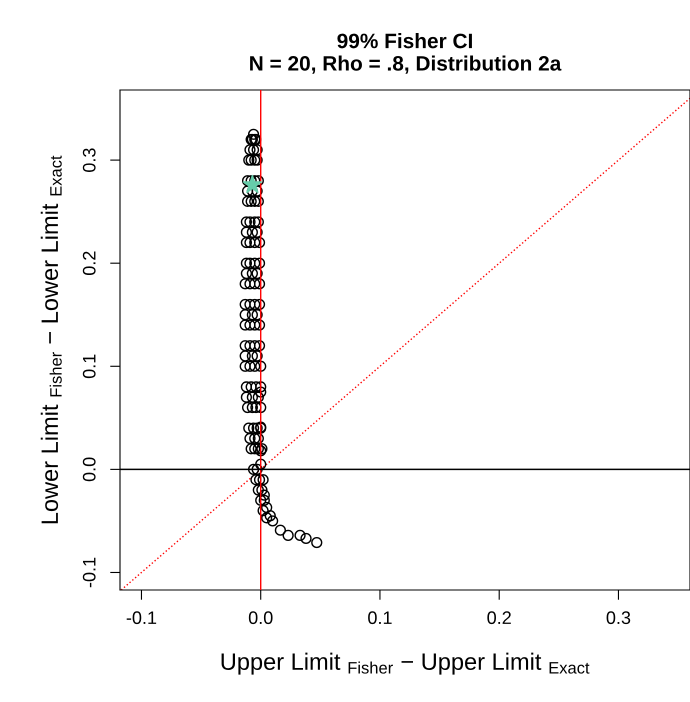 The width and height of the screenshot is (690, 702). Describe the element at coordinates (89, 160) in the screenshot. I see `y-tick-label: 0.3` at that location.